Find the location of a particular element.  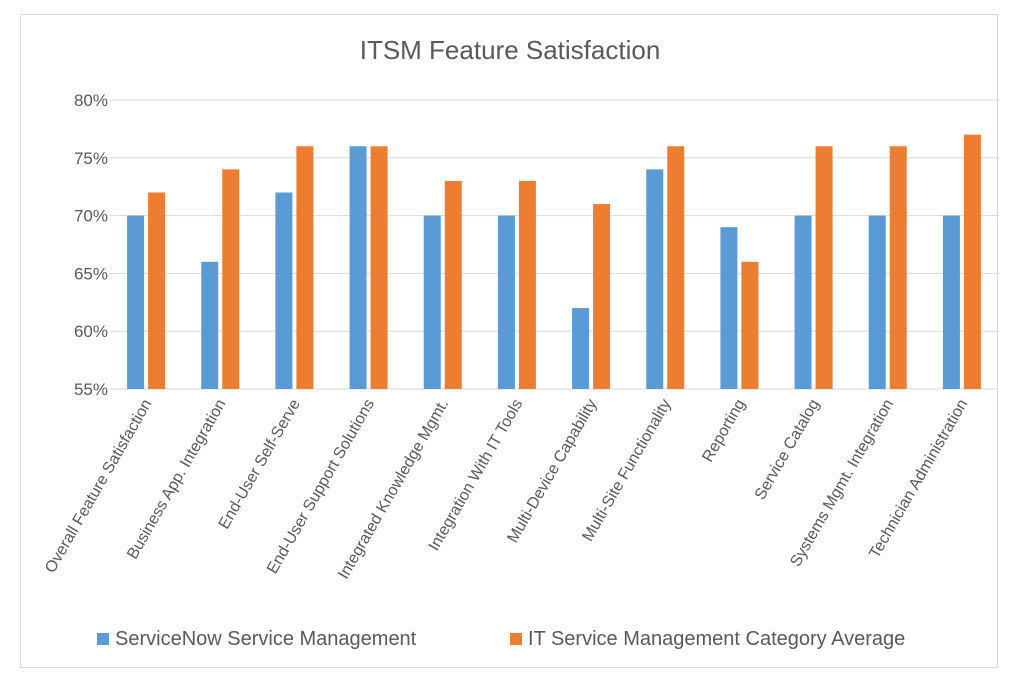

y-tick-label: 60% is located at coordinates (91, 331).